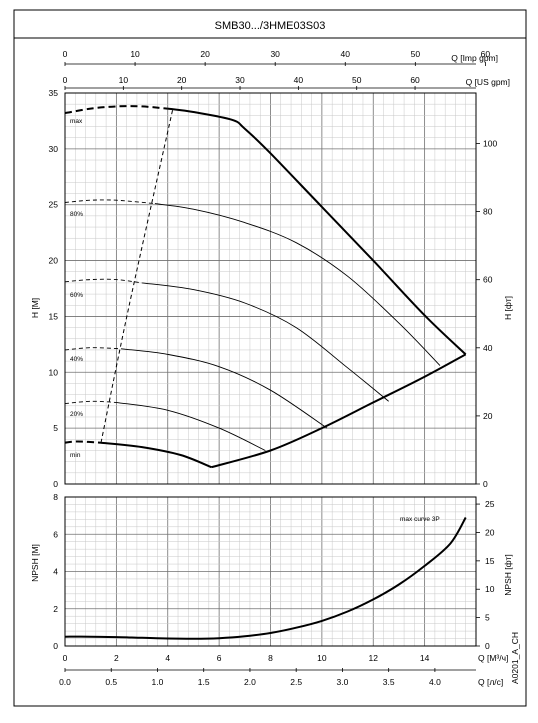  I want to click on imp-gpm-tick: 50, so click(416, 54).